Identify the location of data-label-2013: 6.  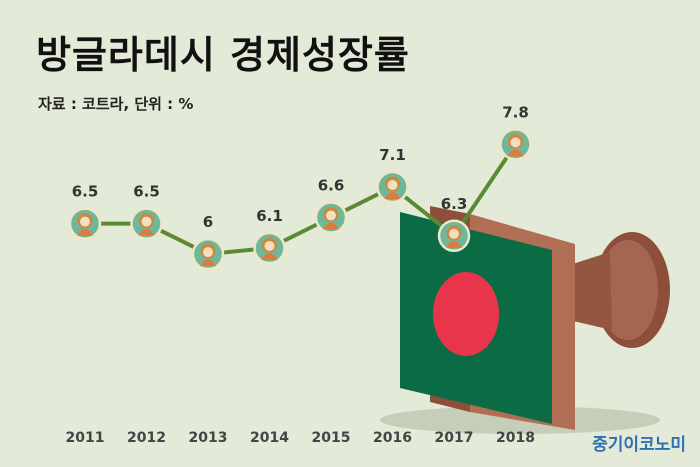
(208, 222).